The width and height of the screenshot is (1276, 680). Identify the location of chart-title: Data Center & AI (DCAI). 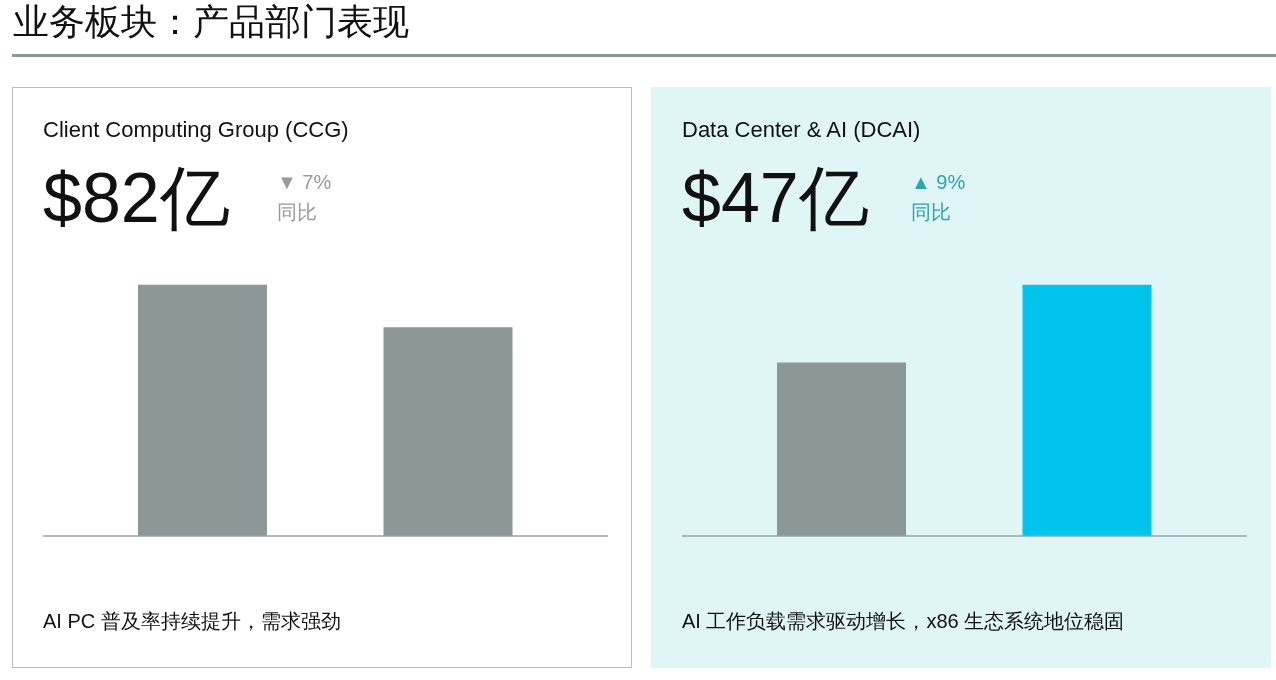
(801, 129).